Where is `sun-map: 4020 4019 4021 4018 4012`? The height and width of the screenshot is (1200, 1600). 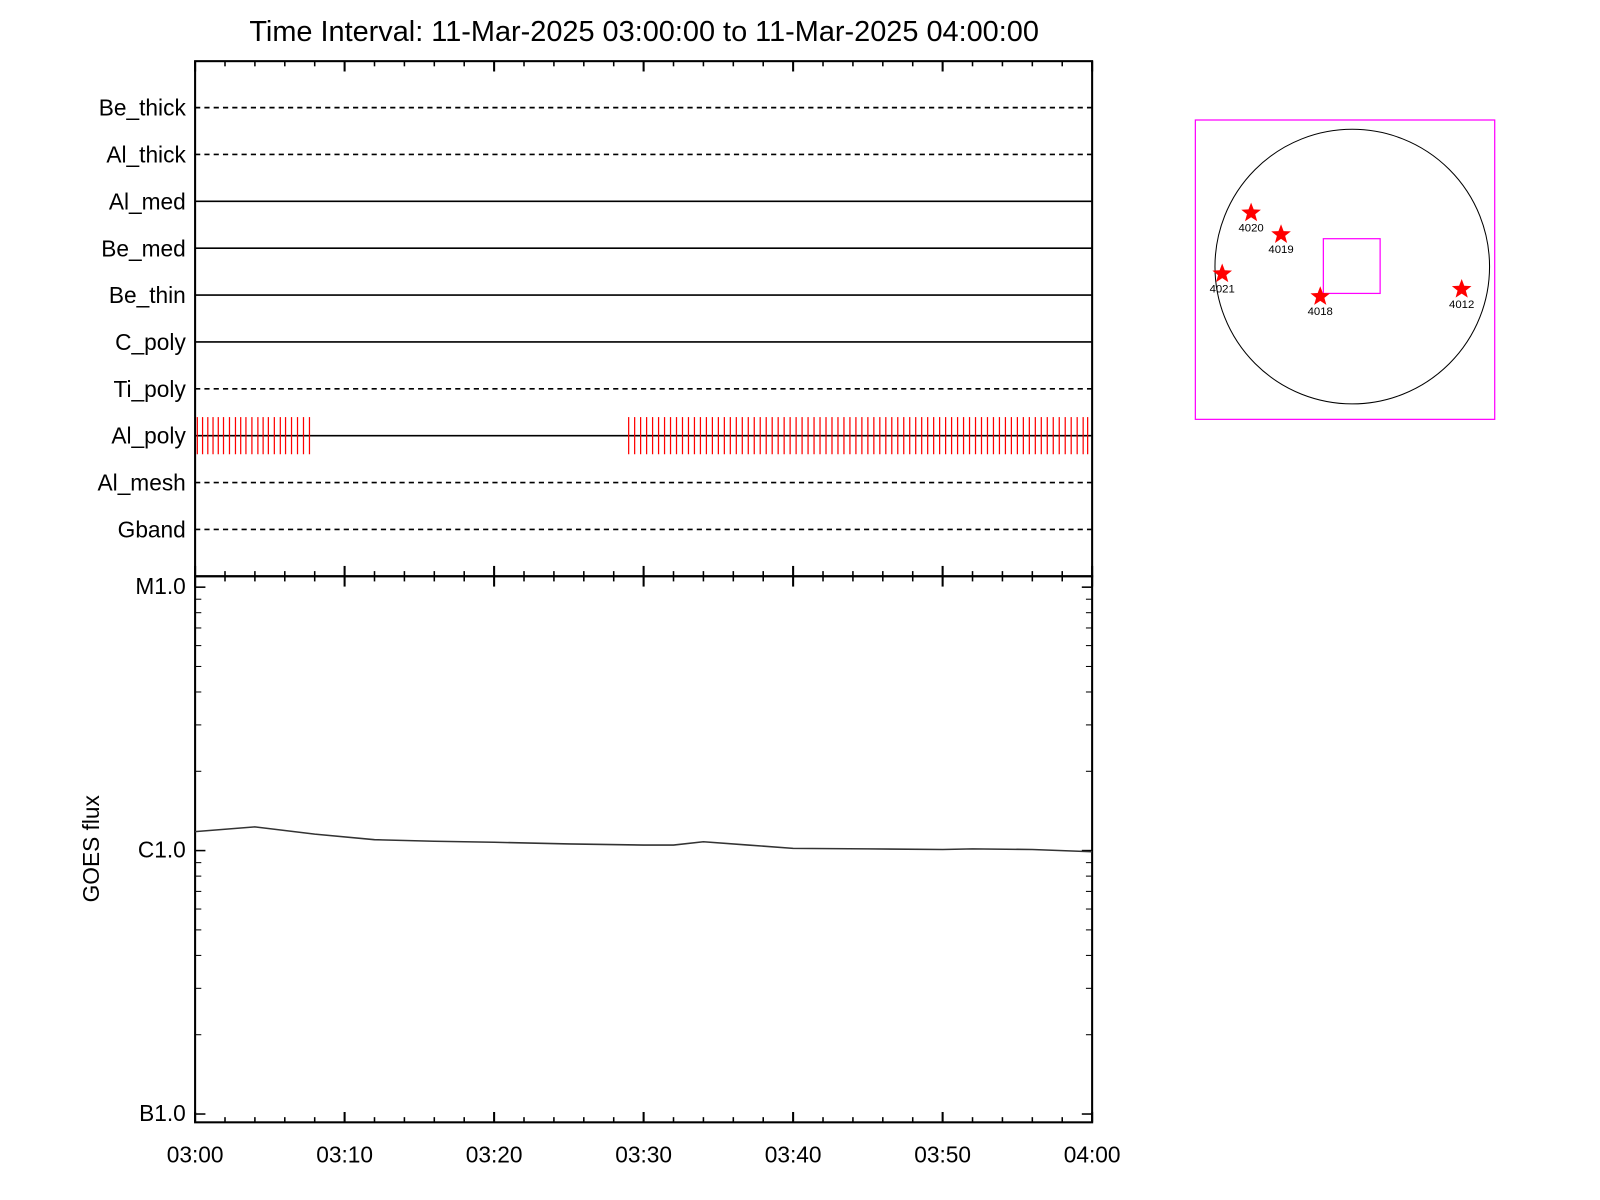
sun-map: 4020 4019 4021 4018 4012 is located at coordinates (1345, 269).